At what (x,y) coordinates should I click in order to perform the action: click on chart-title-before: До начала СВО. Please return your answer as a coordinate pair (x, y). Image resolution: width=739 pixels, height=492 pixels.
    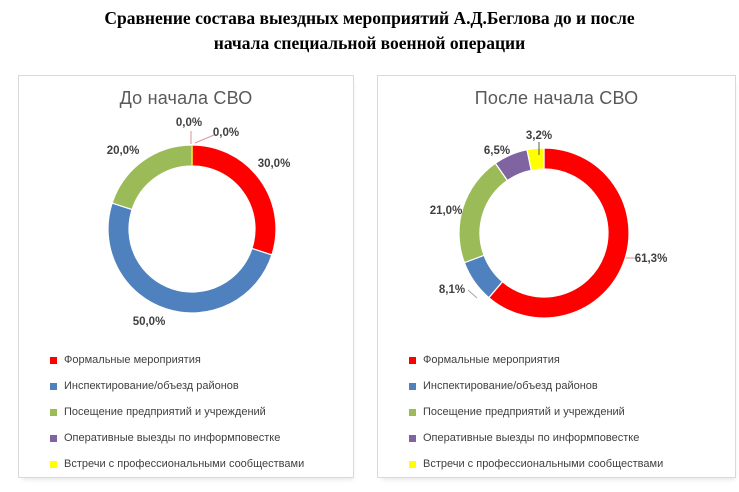
    Looking at the image, I should click on (186, 98).